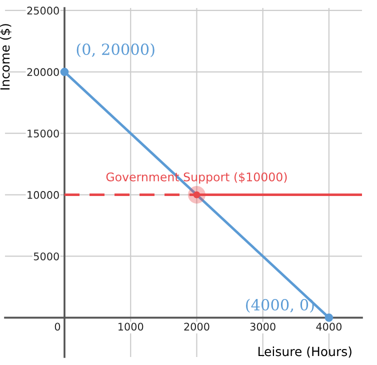 This screenshot has width=377, height=365. What do you see at coordinates (329, 326) in the screenshot?
I see `x-tick-label: 4000` at bounding box center [329, 326].